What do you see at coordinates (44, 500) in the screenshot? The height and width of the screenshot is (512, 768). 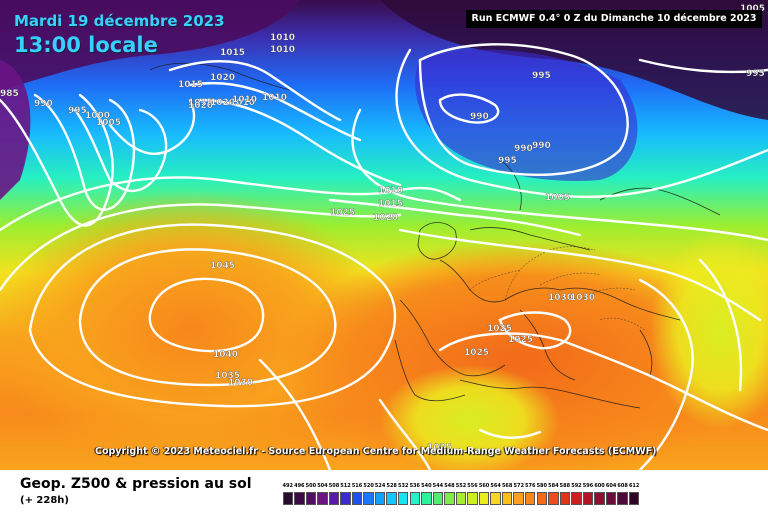 I see `forecast-lead-time: (+ 228h)` at bounding box center [44, 500].